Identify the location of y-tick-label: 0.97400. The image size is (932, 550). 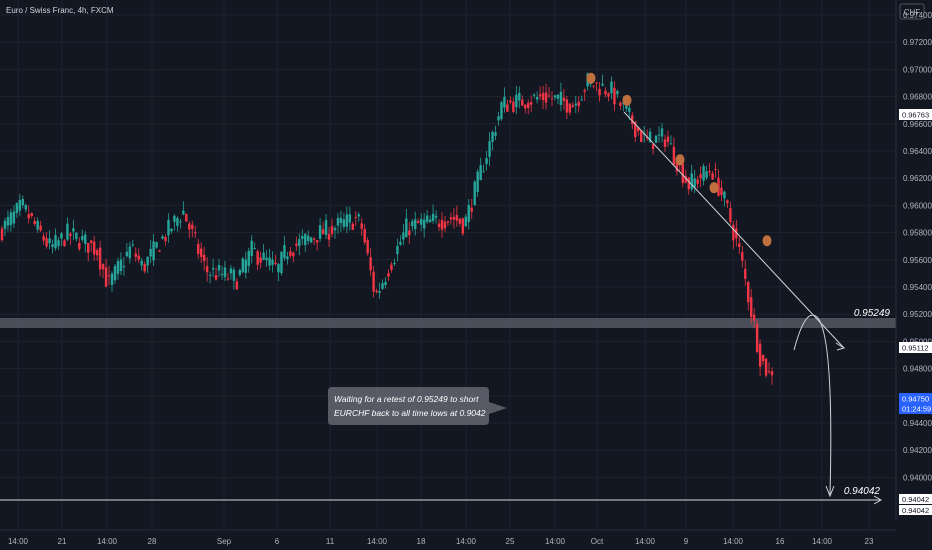
(917, 15).